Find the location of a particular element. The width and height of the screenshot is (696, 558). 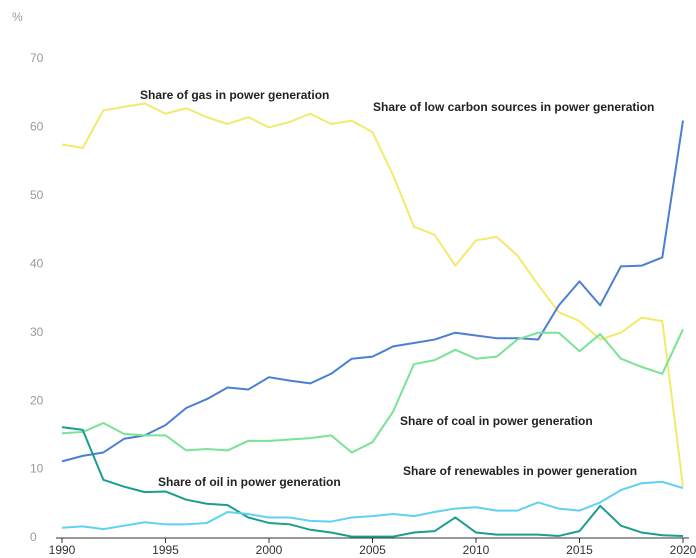

y-tick-label: 0 is located at coordinates (33, 537).